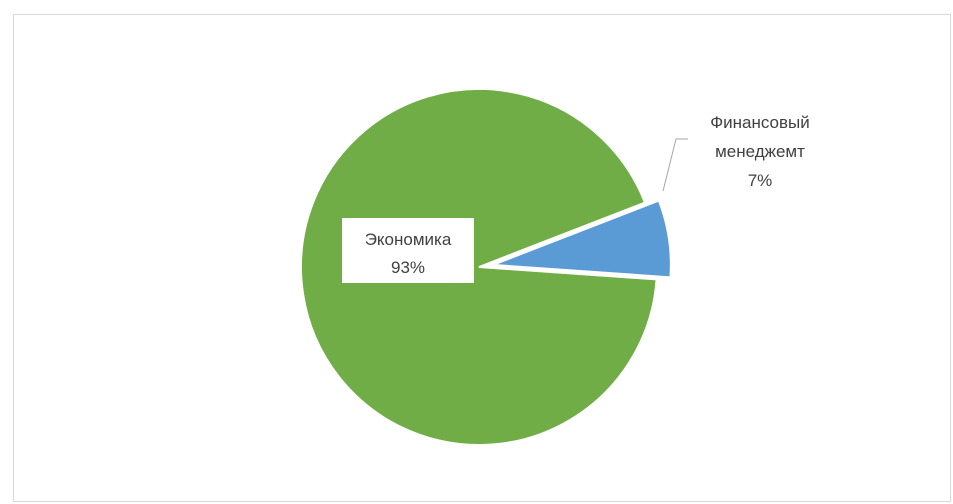 The width and height of the screenshot is (953, 504). I want to click on leader-line-finance, so click(675, 165).